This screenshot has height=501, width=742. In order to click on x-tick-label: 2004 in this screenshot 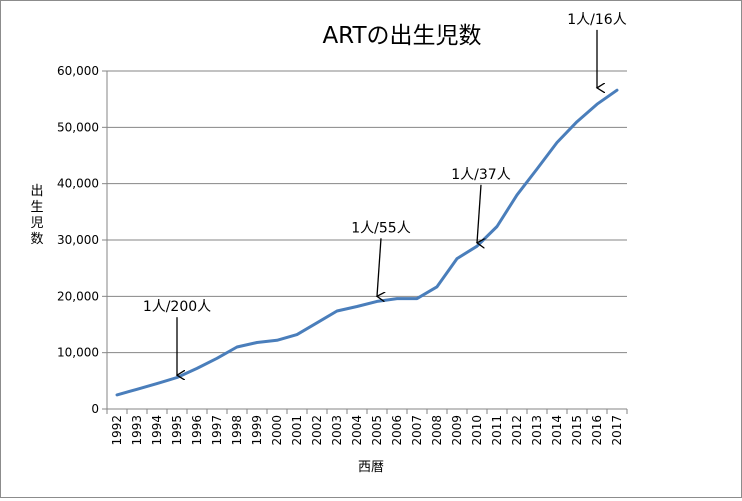, I will do `click(357, 430)`.